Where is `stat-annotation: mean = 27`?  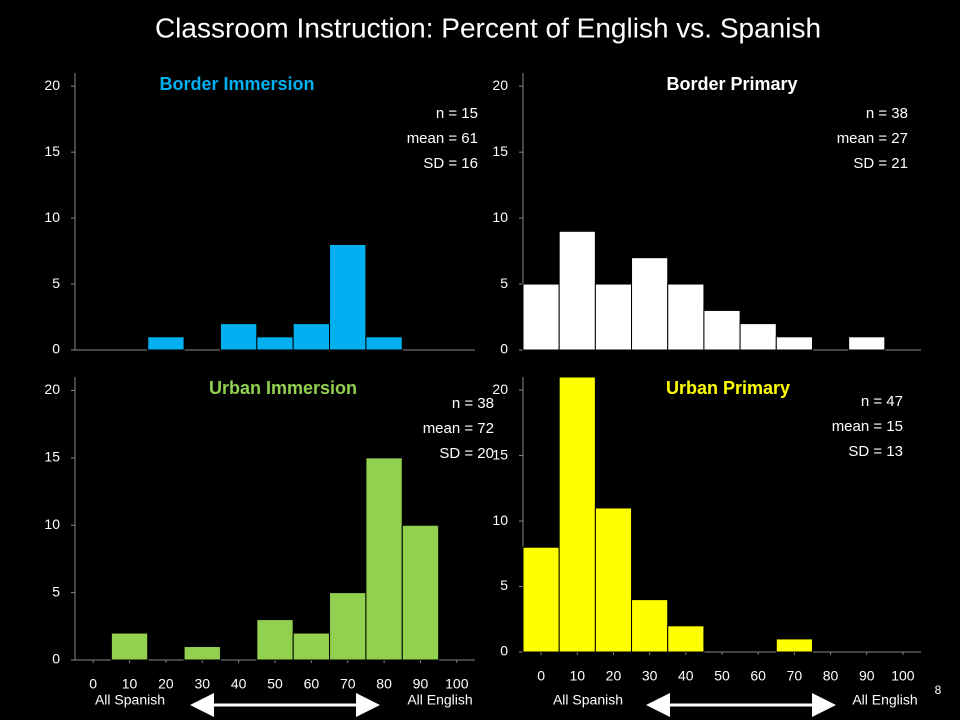 stat-annotation: mean = 27 is located at coordinates (872, 138).